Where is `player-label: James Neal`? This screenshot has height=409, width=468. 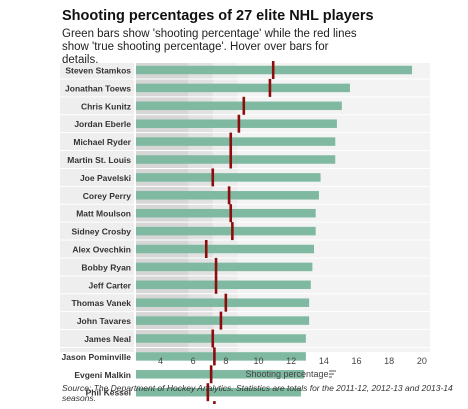 player-label: James Neal is located at coordinates (107, 339).